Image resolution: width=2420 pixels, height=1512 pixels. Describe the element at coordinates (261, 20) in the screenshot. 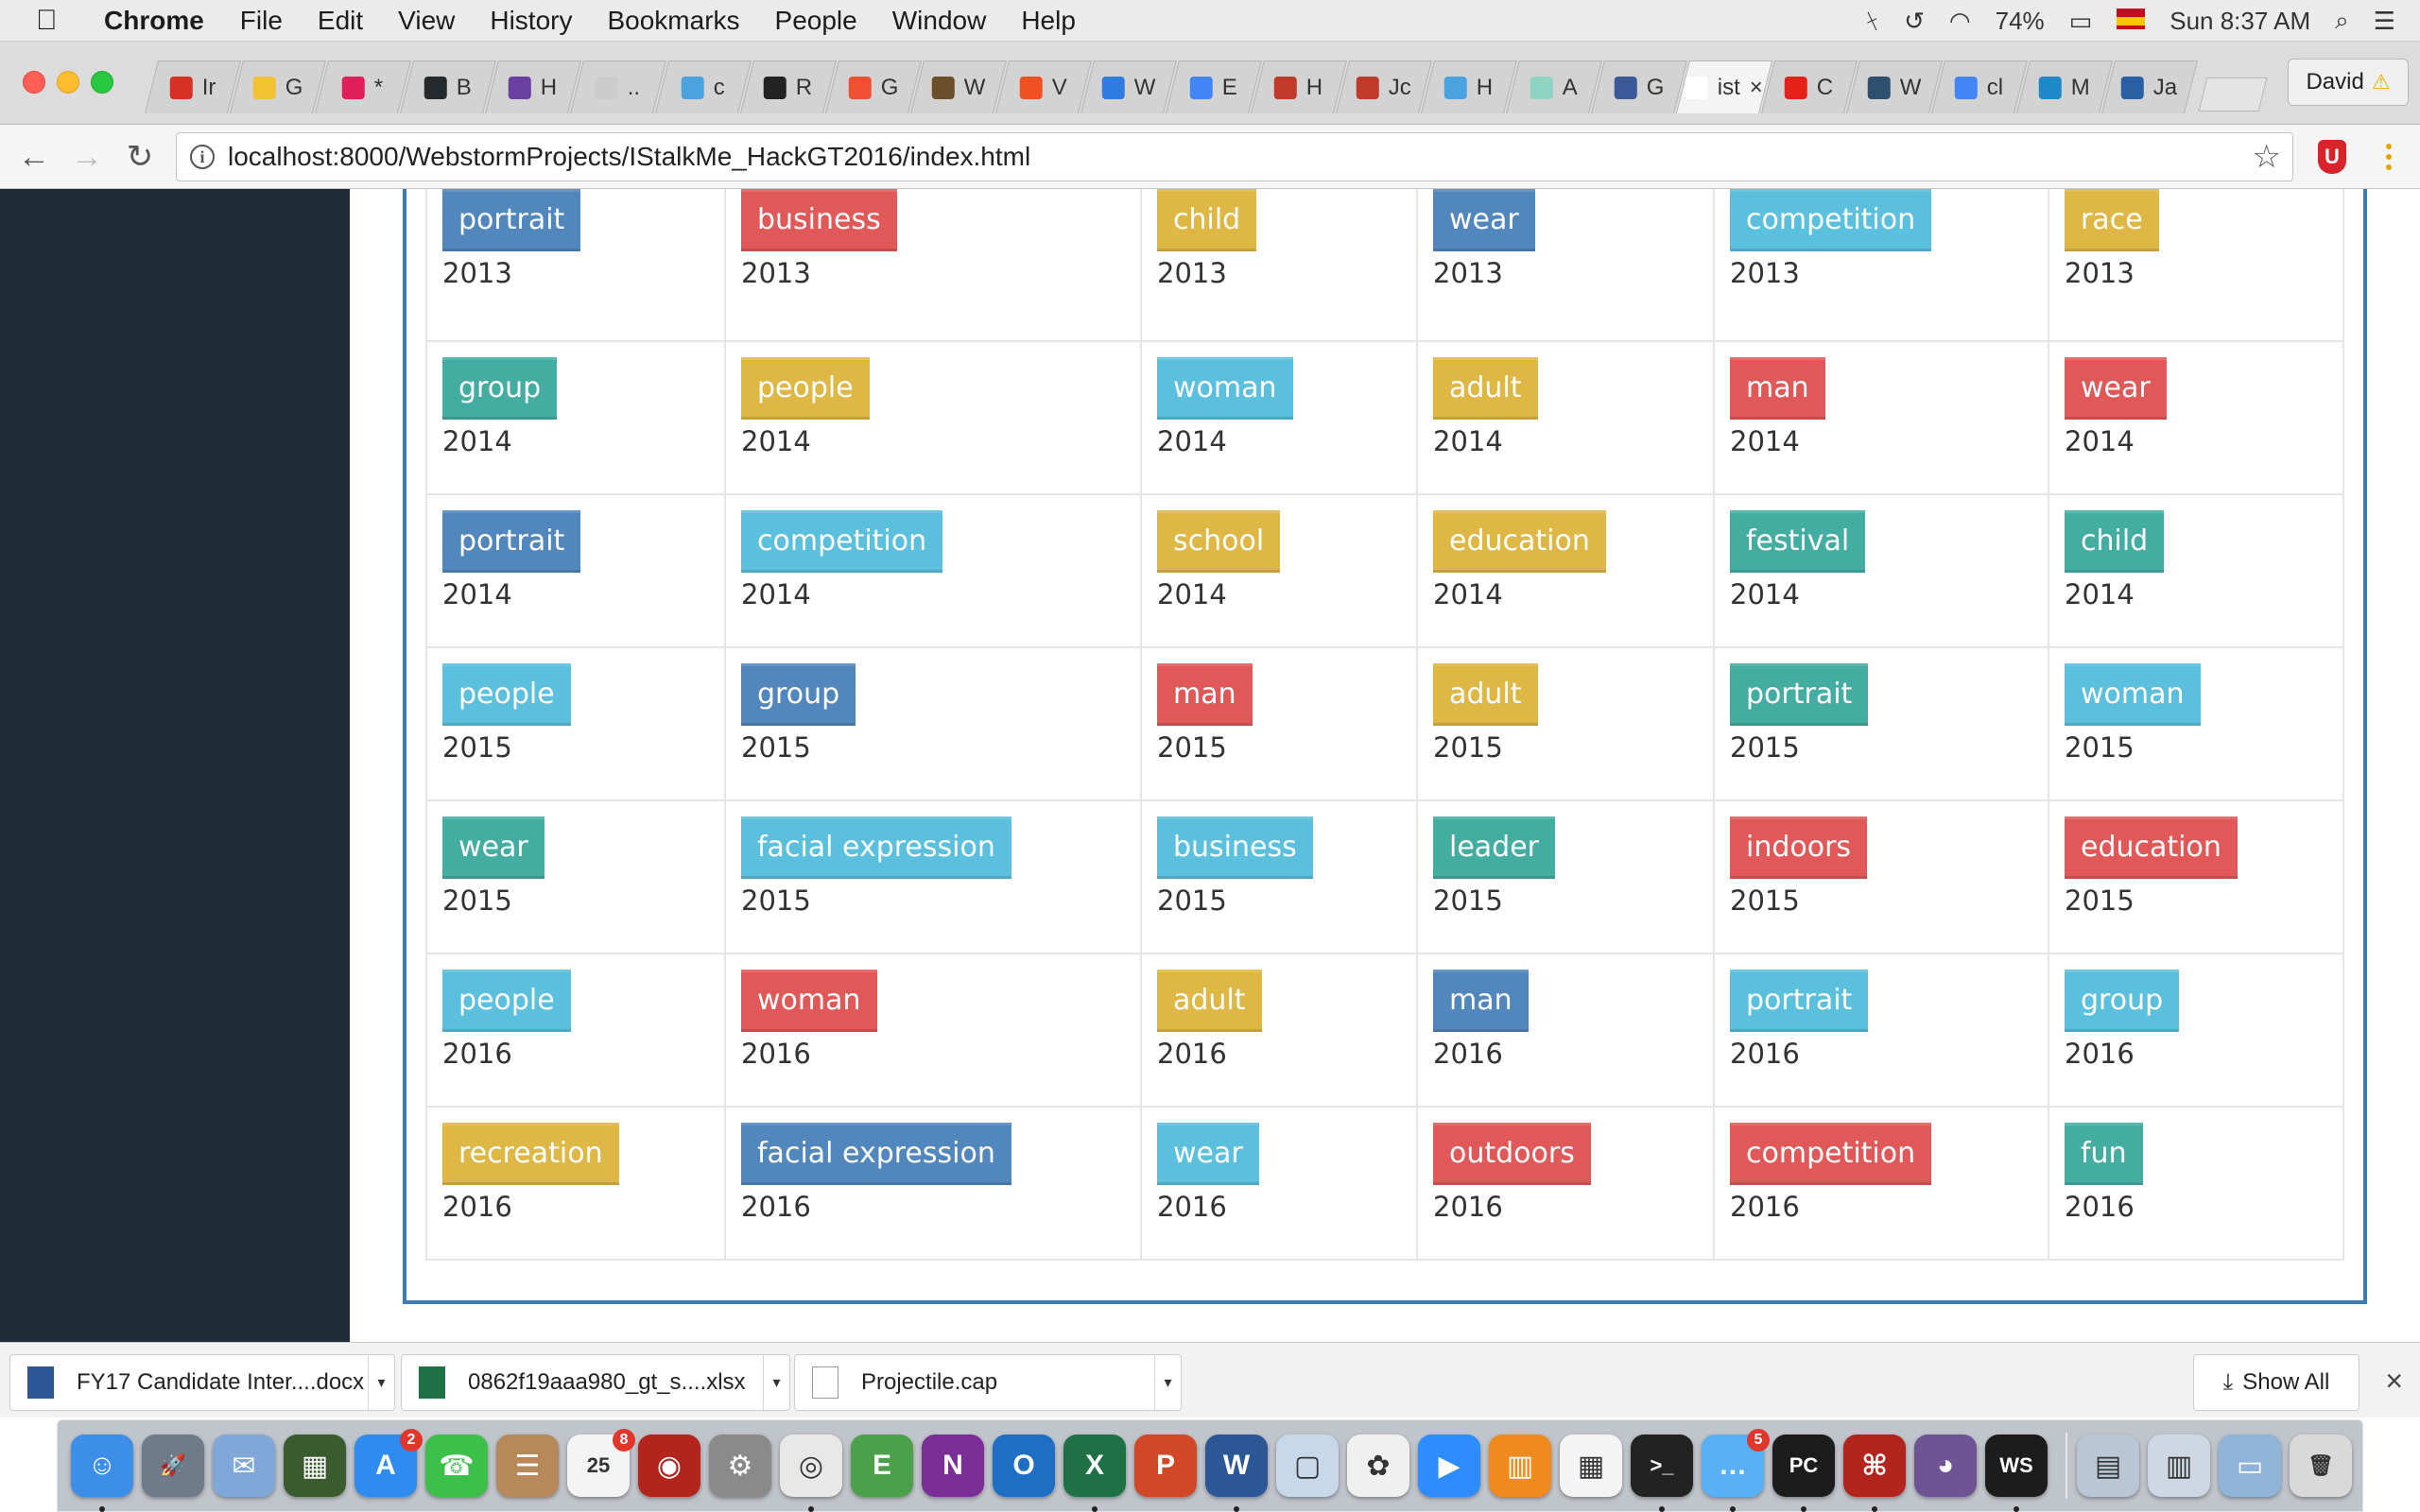

I see `menu-file: File` at that location.